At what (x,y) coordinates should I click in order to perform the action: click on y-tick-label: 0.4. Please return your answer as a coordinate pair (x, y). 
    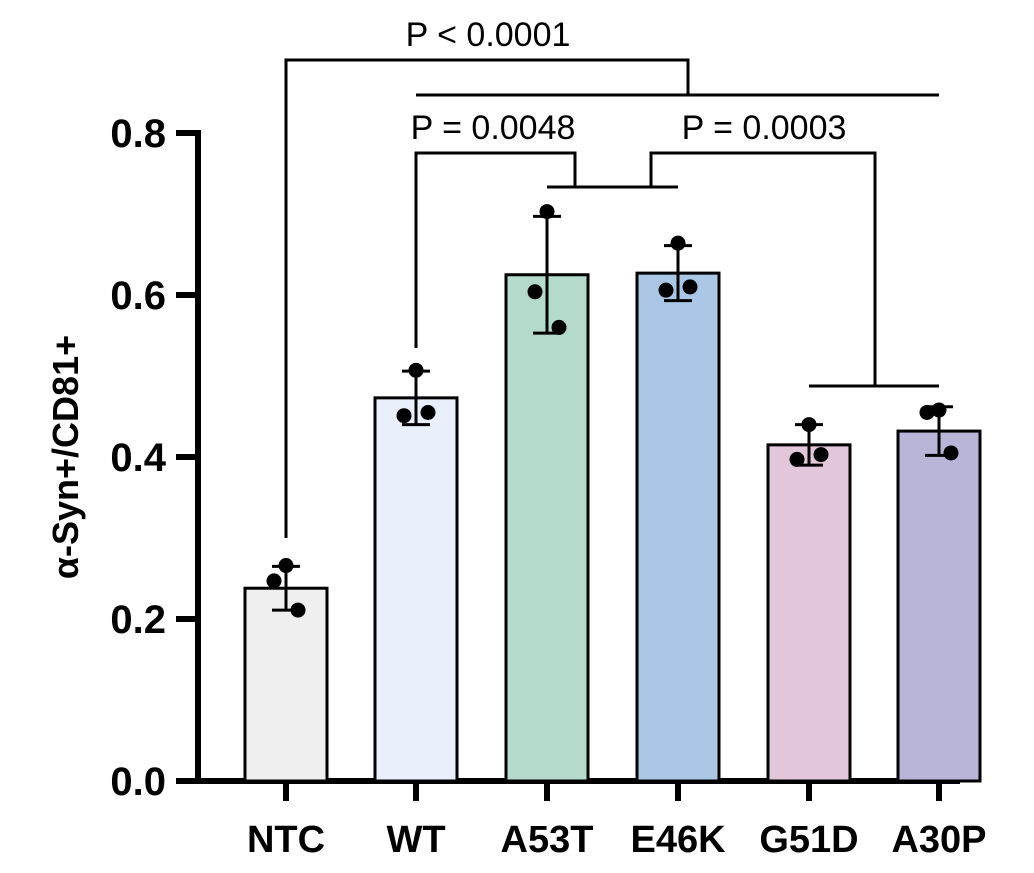
    Looking at the image, I should click on (138, 458).